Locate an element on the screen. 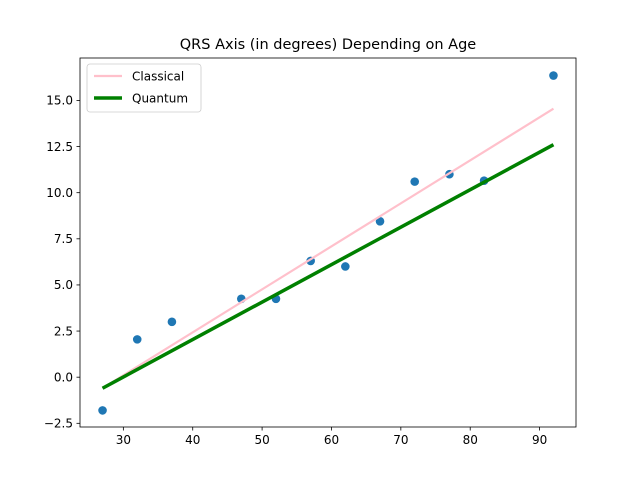 Image resolution: width=640 pixels, height=480 pixels. y-tick-label: −2.5 is located at coordinates (58, 424).